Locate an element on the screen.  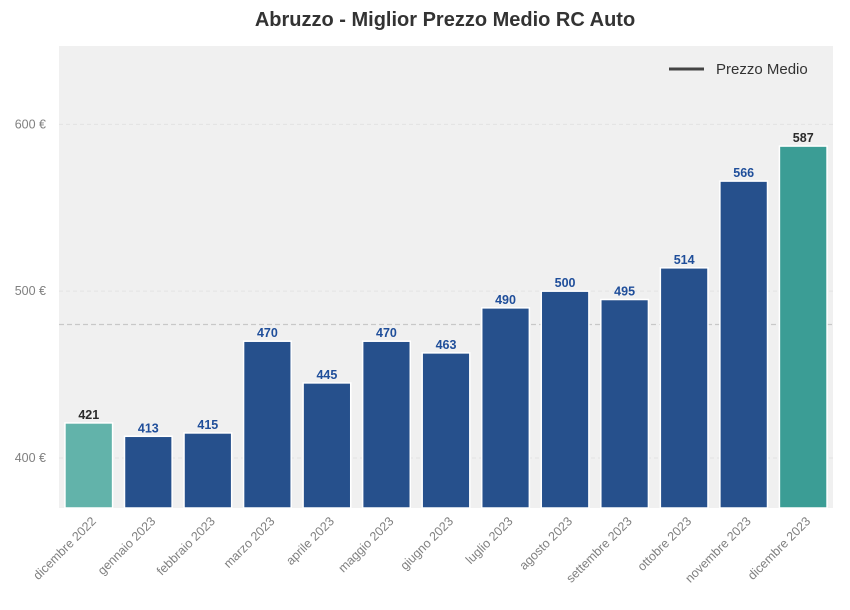
x-tick-label: dicembre 2022 is located at coordinates (65, 548).